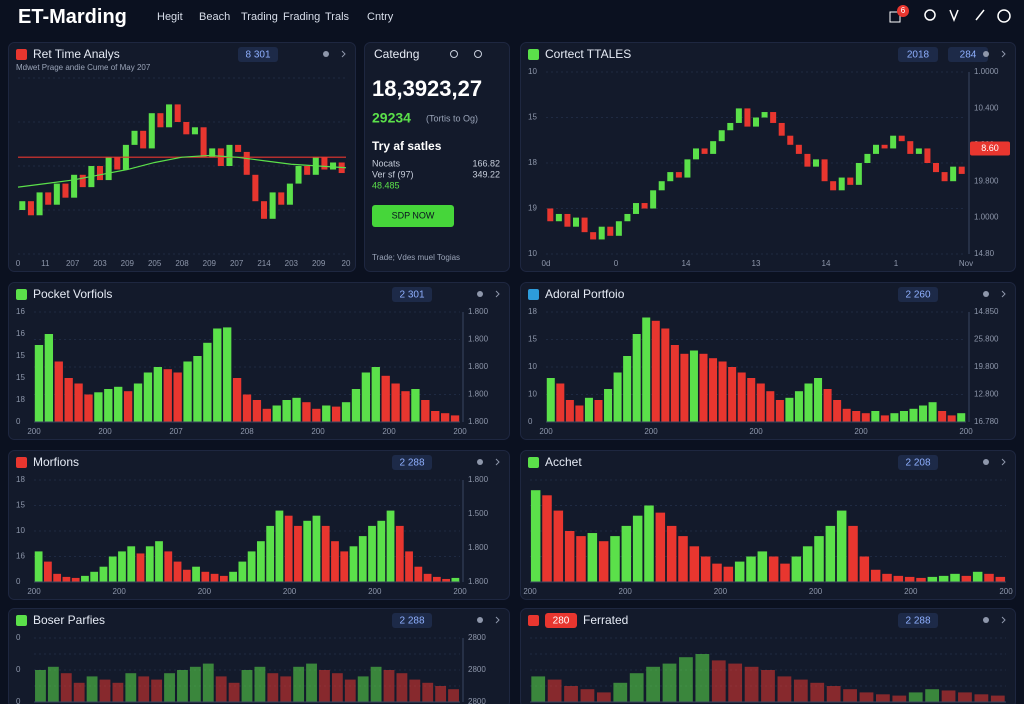 This screenshot has width=1024, height=704. Describe the element at coordinates (413, 216) in the screenshot. I see `button-bg` at that location.